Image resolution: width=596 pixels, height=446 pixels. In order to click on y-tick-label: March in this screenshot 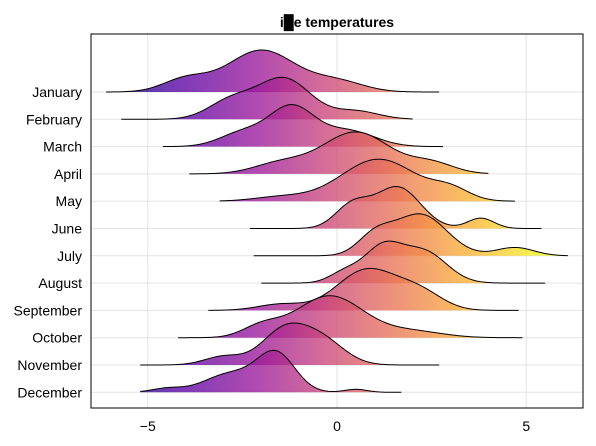, I will do `click(62, 147)`.